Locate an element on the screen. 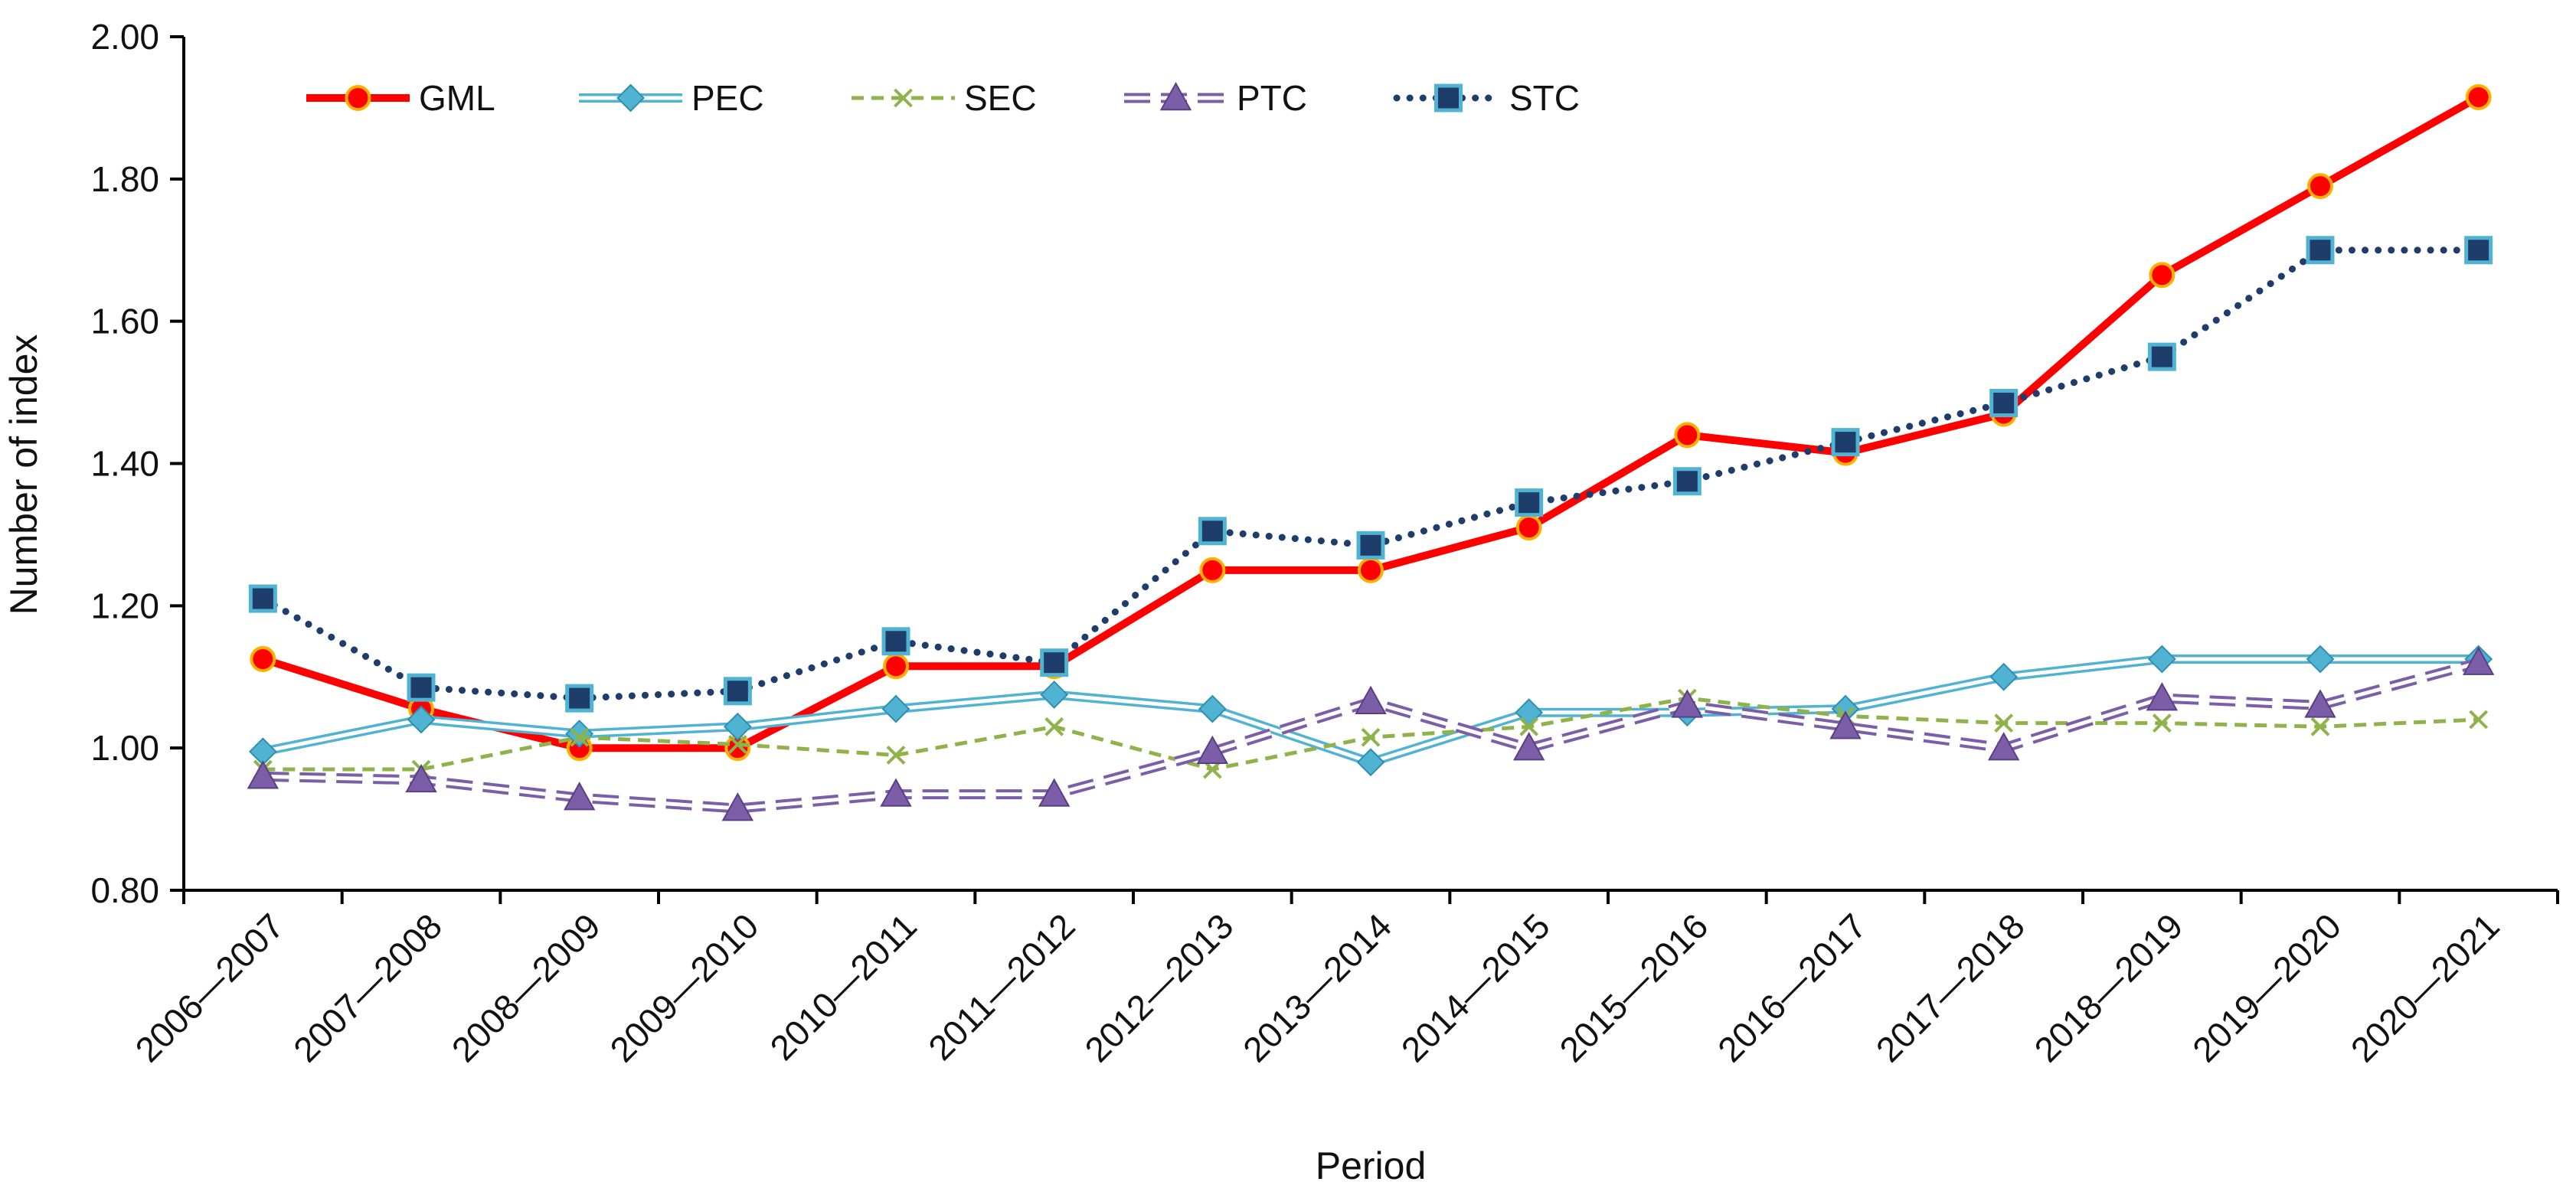 The image size is (2576, 1198). legend-label: STC is located at coordinates (1544, 98).